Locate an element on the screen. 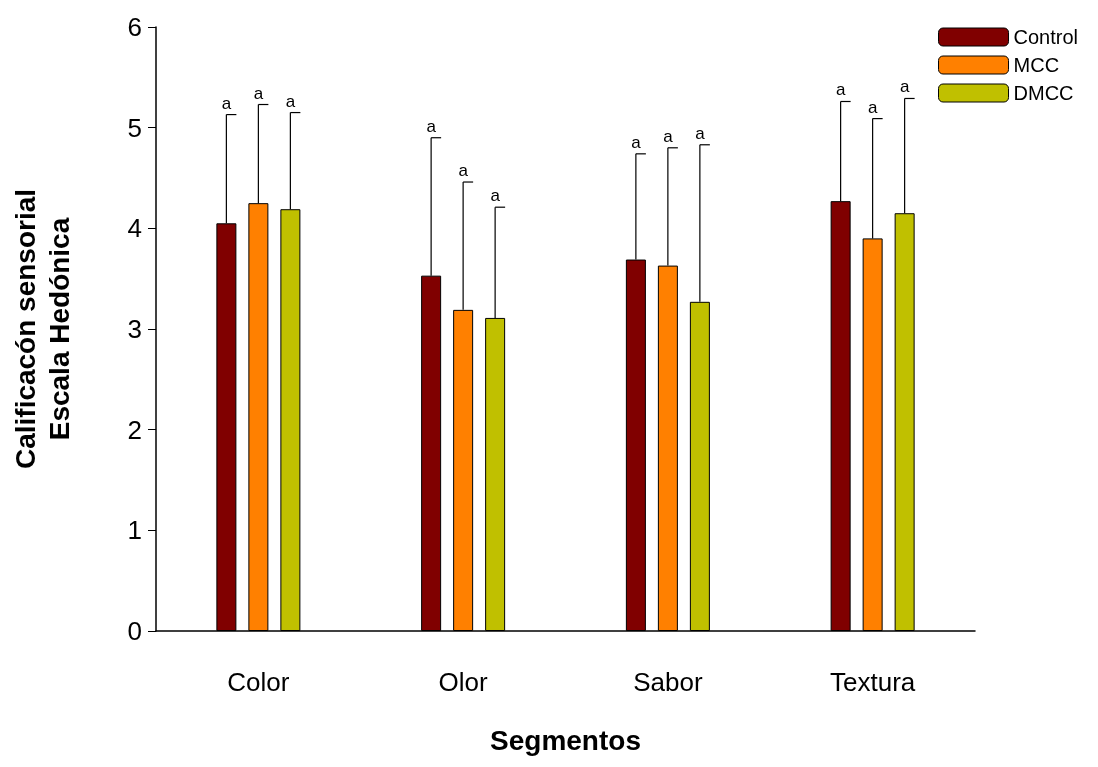 Image resolution: width=1098 pixels, height=767 pixels. y-tick-label: 1 is located at coordinates (134, 530).